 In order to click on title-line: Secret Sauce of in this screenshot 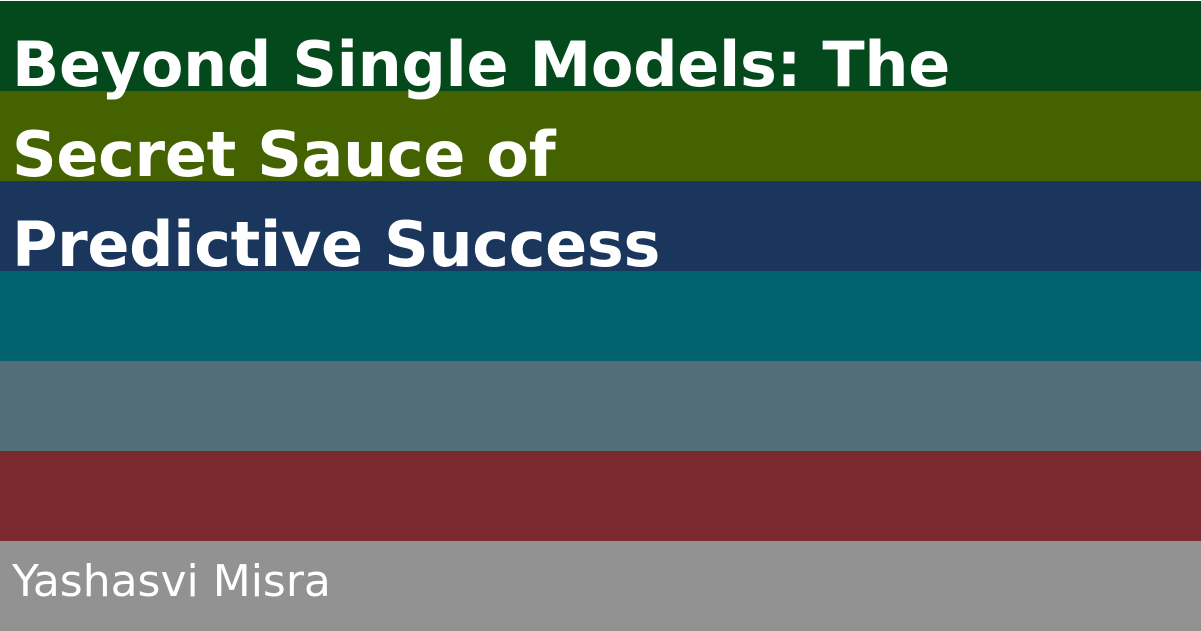, I will do `click(284, 154)`.